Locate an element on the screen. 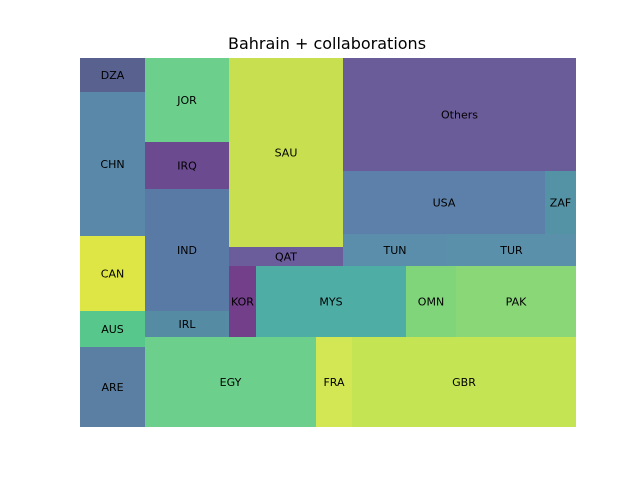 The height and width of the screenshot is (480, 640). treemap-cell-chn is located at coordinates (112, 164).